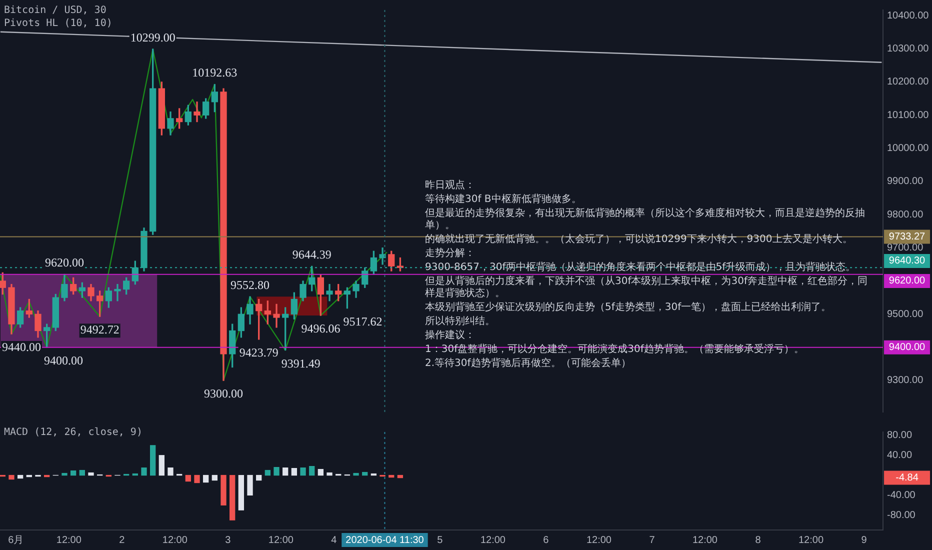 The width and height of the screenshot is (932, 550). What do you see at coordinates (258, 353) in the screenshot?
I see `annotation: 9423.79` at bounding box center [258, 353].